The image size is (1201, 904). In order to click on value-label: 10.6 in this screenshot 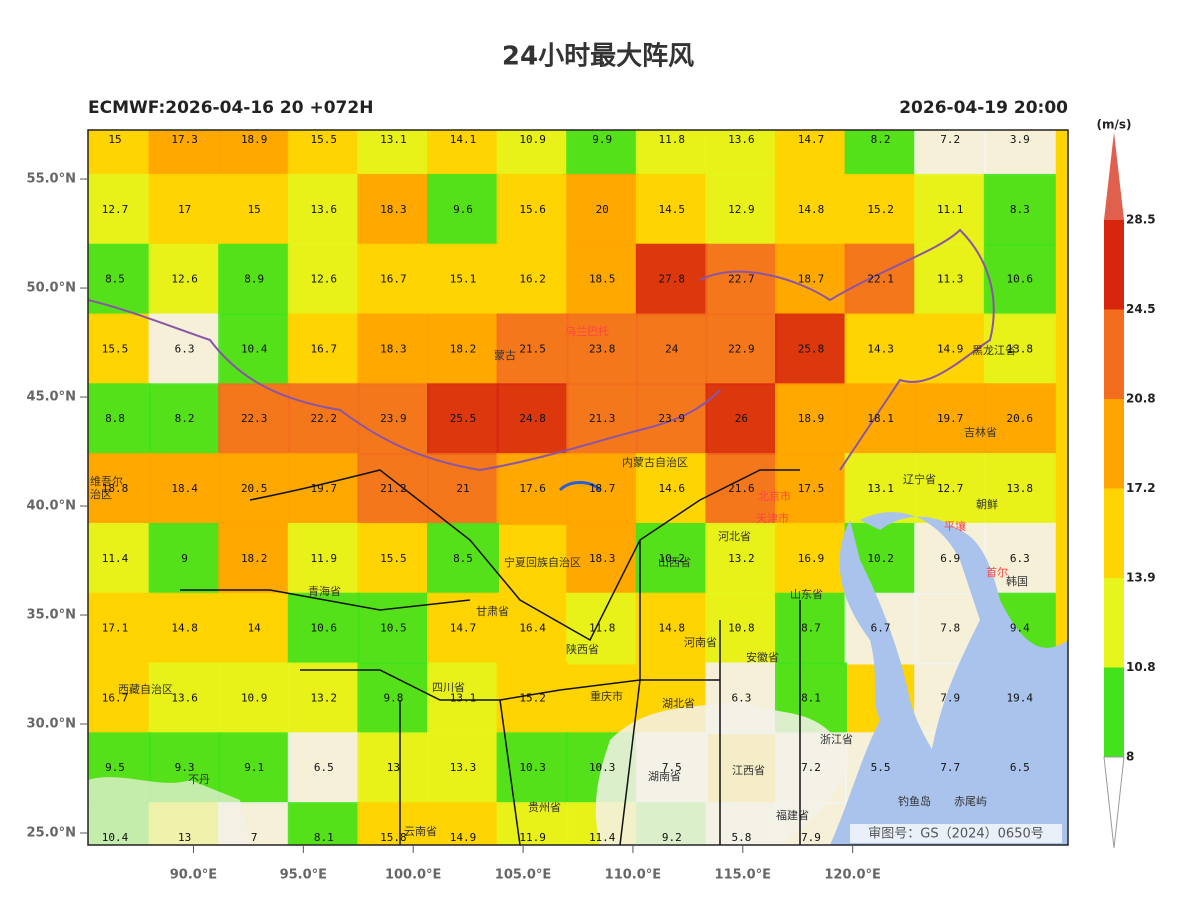, I will do `click(1020, 279)`.